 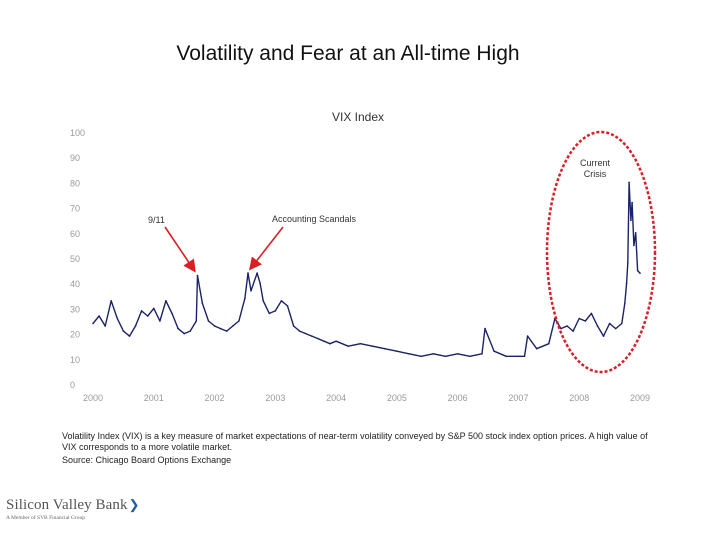 I want to click on y-axis: 0 10 20 30 40 50 60 70 80 90 100, so click(x=77, y=259).